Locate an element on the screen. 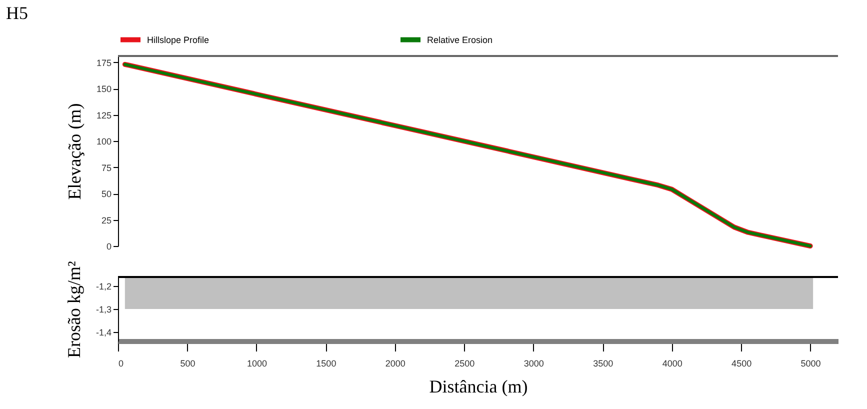  x-tick-label: 4000 is located at coordinates (672, 363).